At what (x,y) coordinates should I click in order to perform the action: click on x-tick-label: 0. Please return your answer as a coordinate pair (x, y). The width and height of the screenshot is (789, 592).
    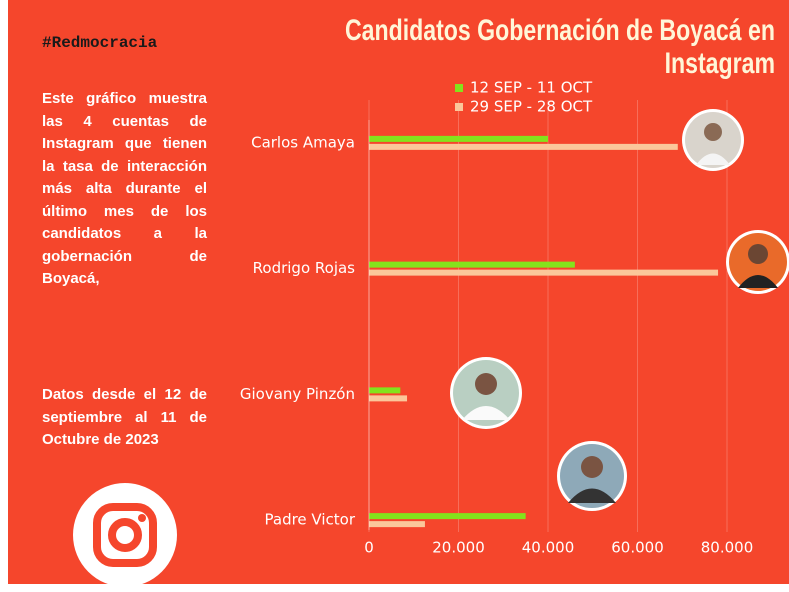
    Looking at the image, I should click on (369, 548).